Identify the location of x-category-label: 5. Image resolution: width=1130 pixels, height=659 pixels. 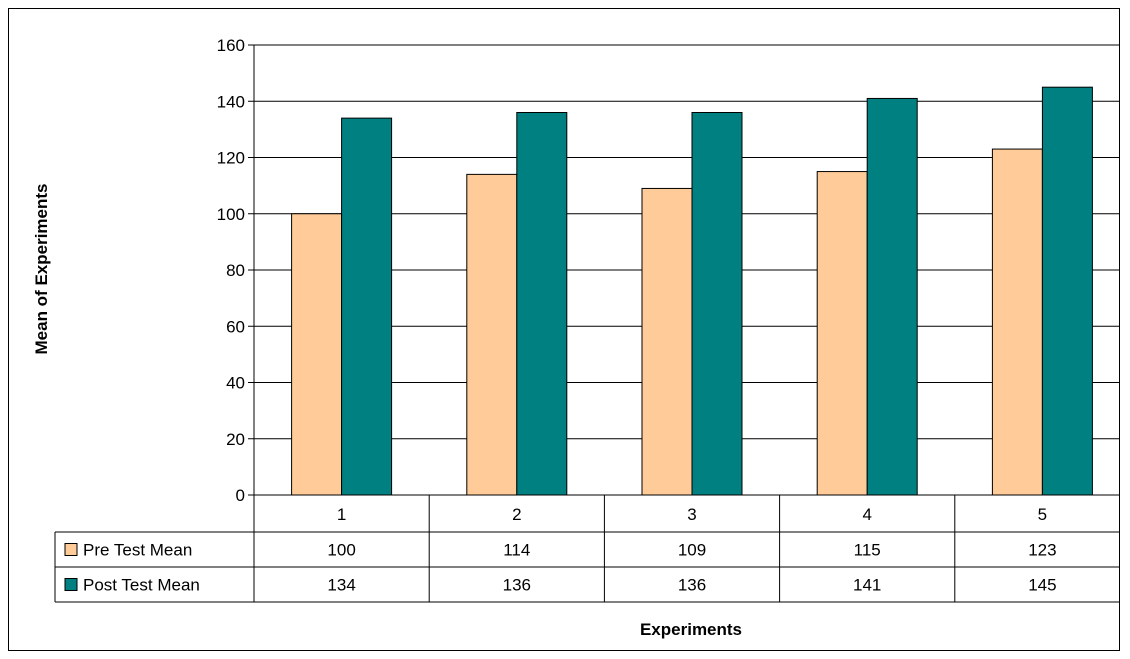
(1042, 514).